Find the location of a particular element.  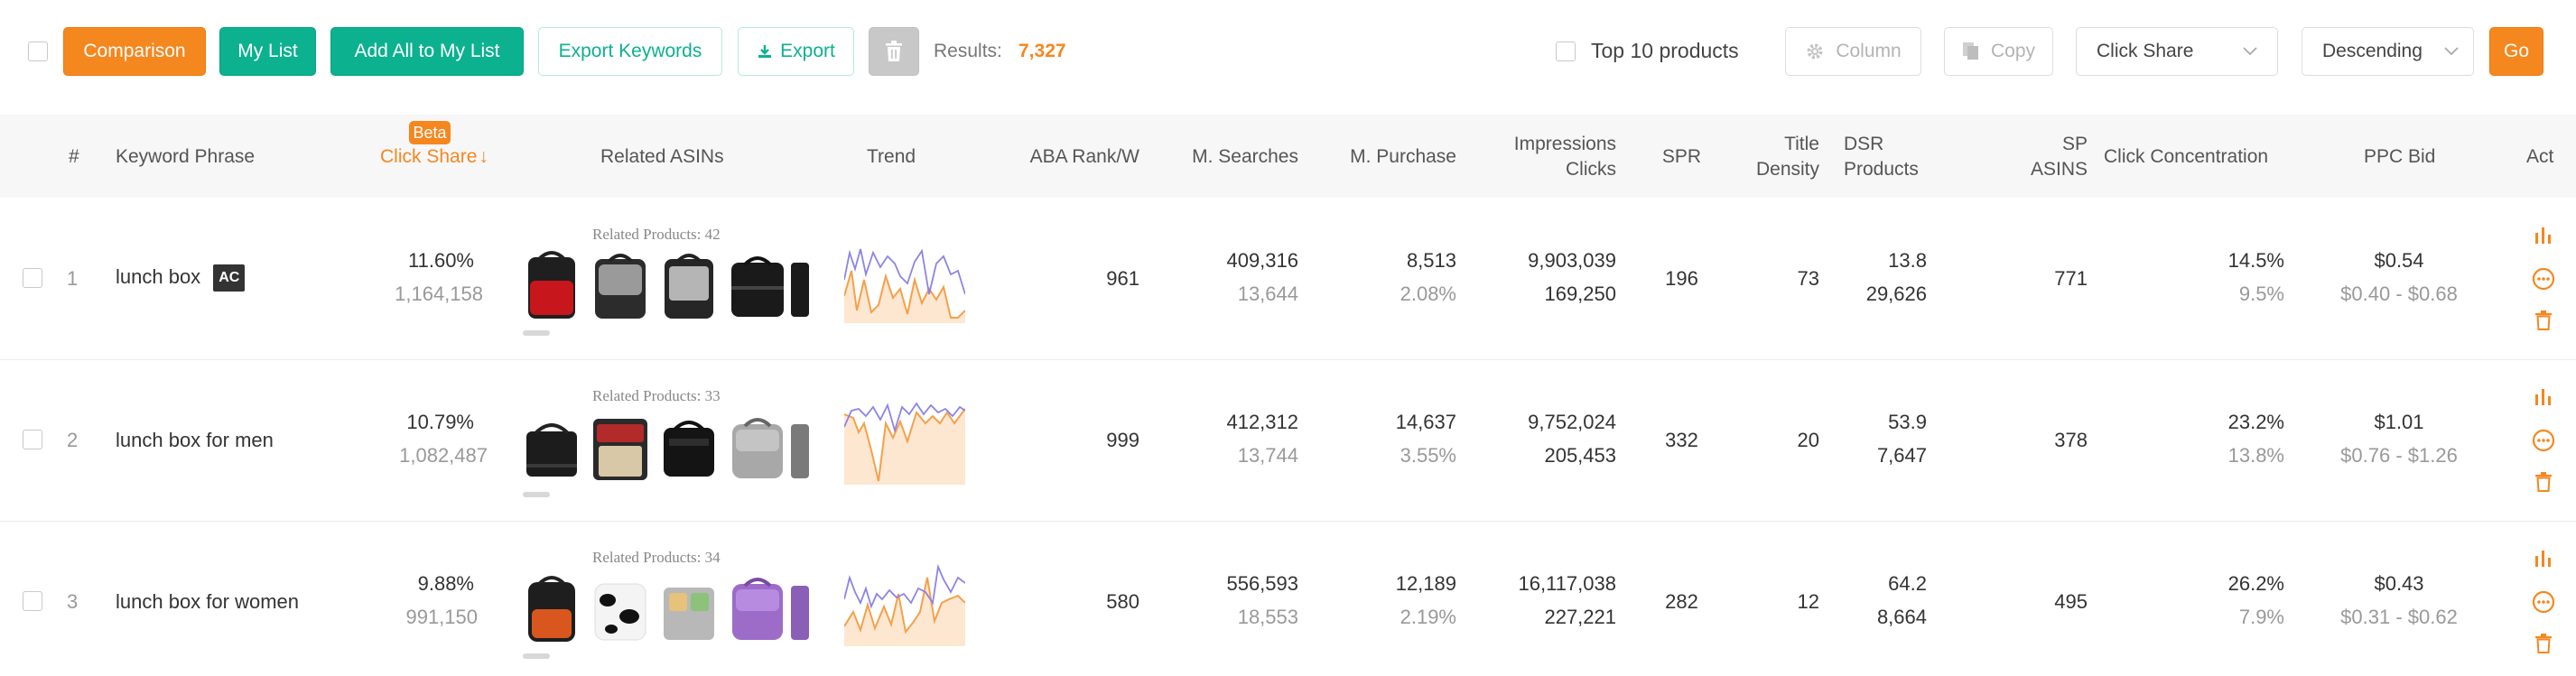

keyword-cell: lunch box AC is located at coordinates (181, 278).